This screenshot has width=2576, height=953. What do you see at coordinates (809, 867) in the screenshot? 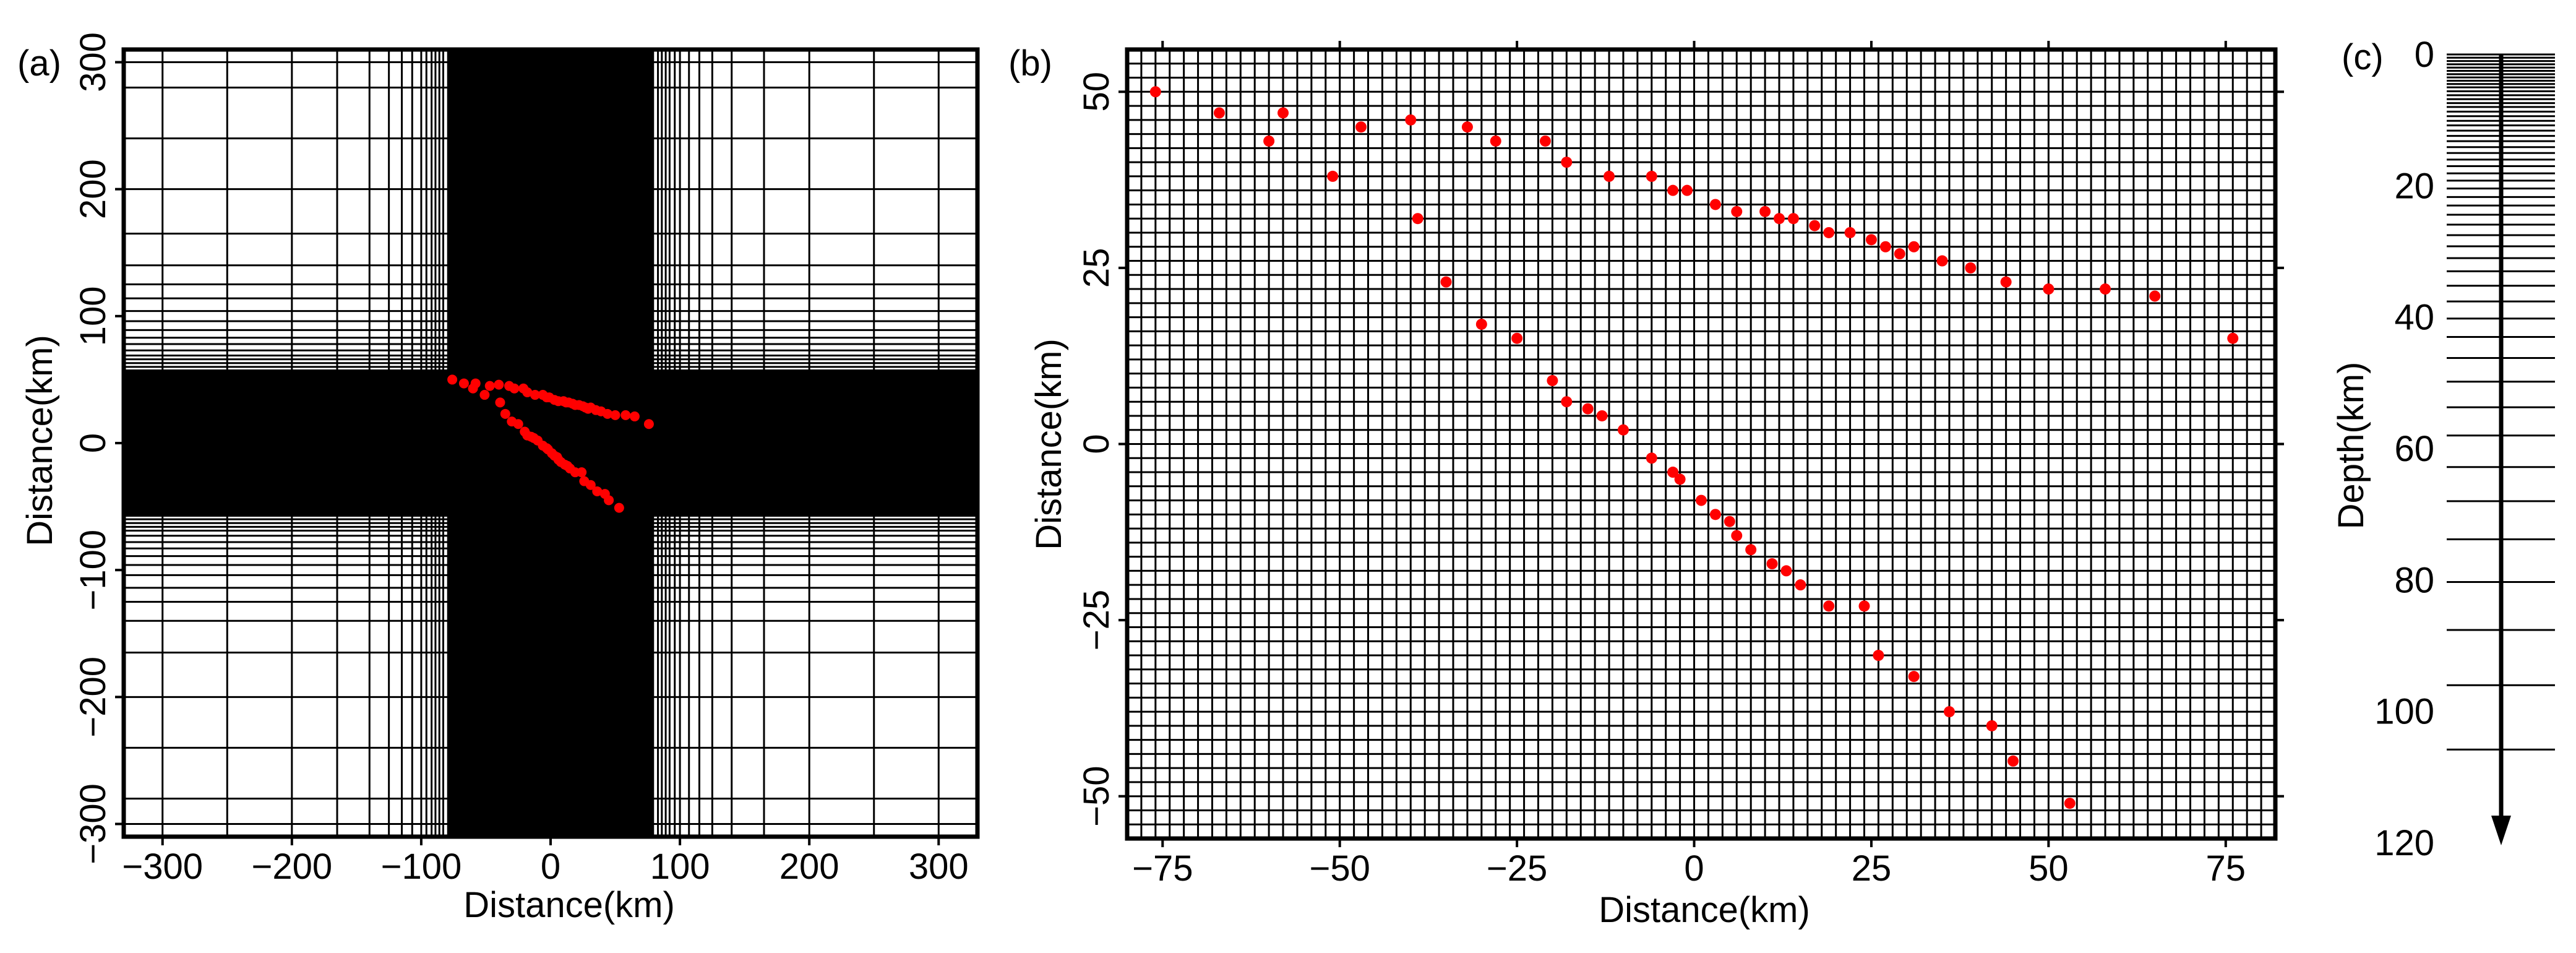
I see `panel-a-x-tick-label: 200` at bounding box center [809, 867].